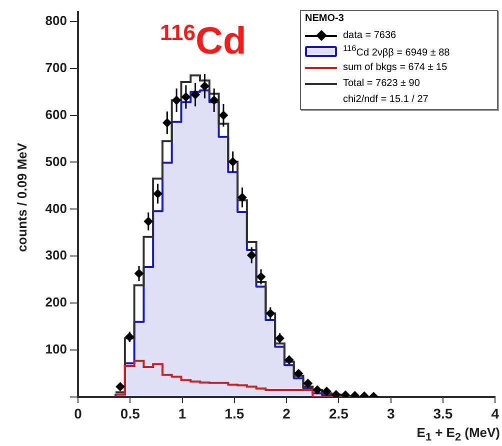 The height and width of the screenshot is (446, 502). What do you see at coordinates (286, 413) in the screenshot?
I see `x-tick-label: 2` at bounding box center [286, 413].